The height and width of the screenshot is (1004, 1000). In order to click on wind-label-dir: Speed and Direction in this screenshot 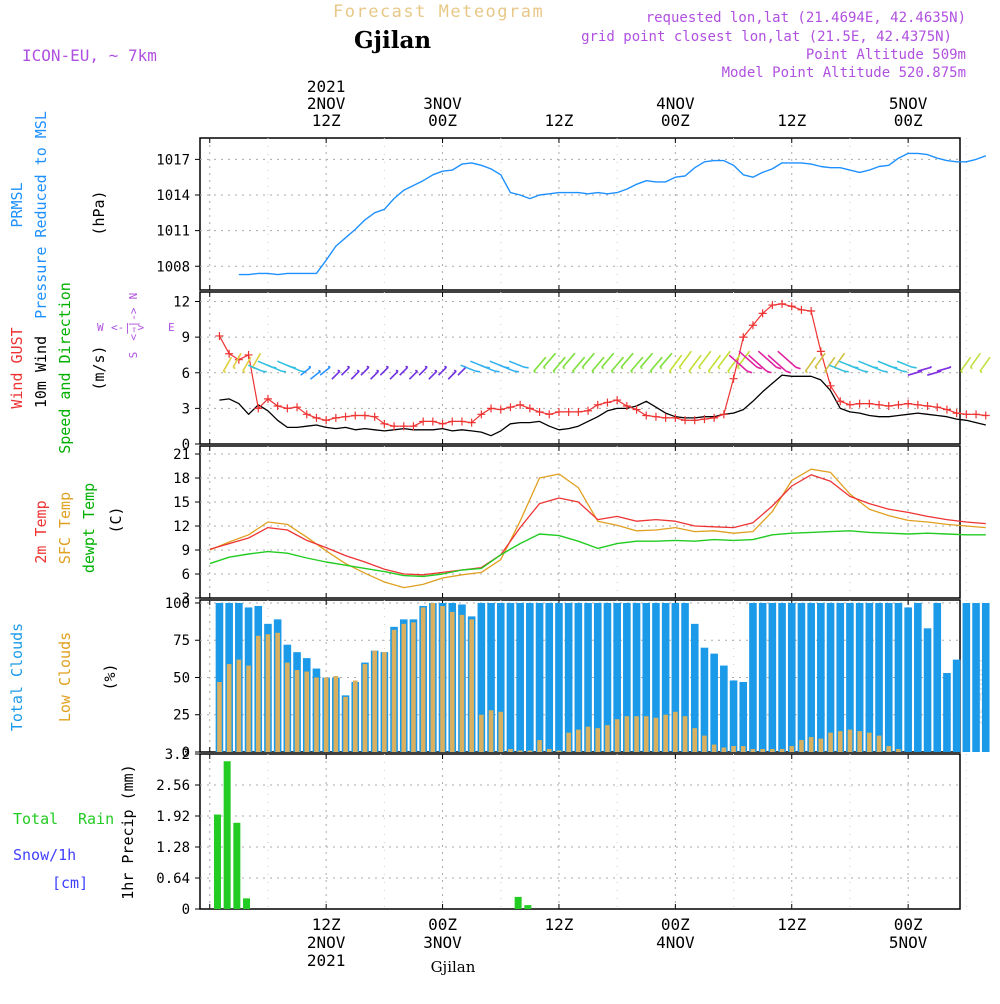, I will do `click(65, 368)`.